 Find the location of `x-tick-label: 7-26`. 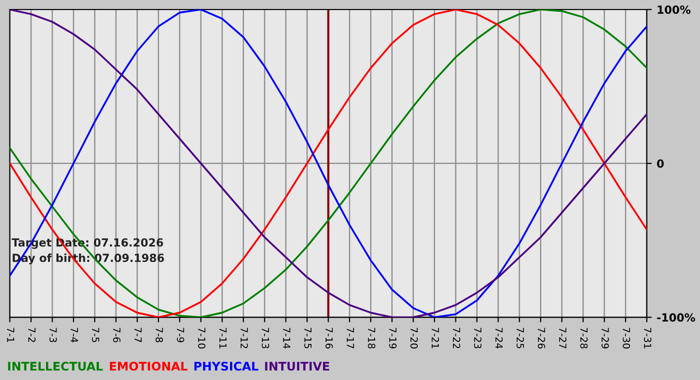

x-tick-label: 7-26 is located at coordinates (542, 338).